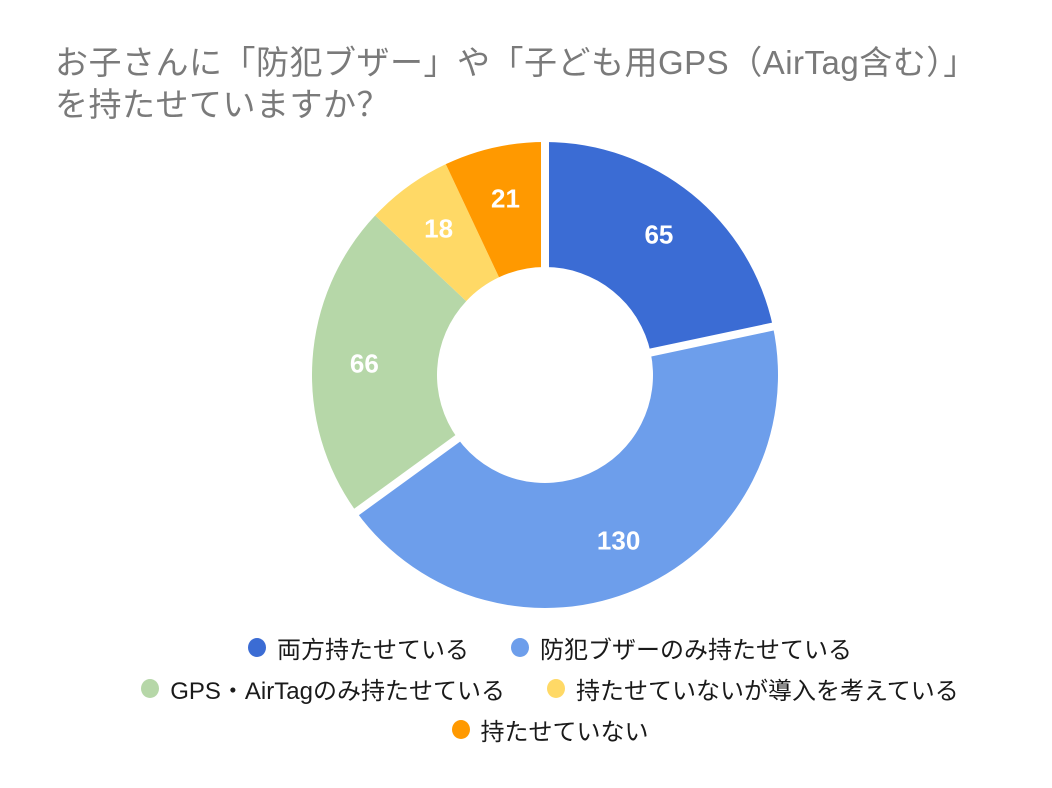 Image resolution: width=1052 pixels, height=788 pixels. Describe the element at coordinates (618, 540) in the screenshot. I see `slice-value-label-1: 130` at that location.